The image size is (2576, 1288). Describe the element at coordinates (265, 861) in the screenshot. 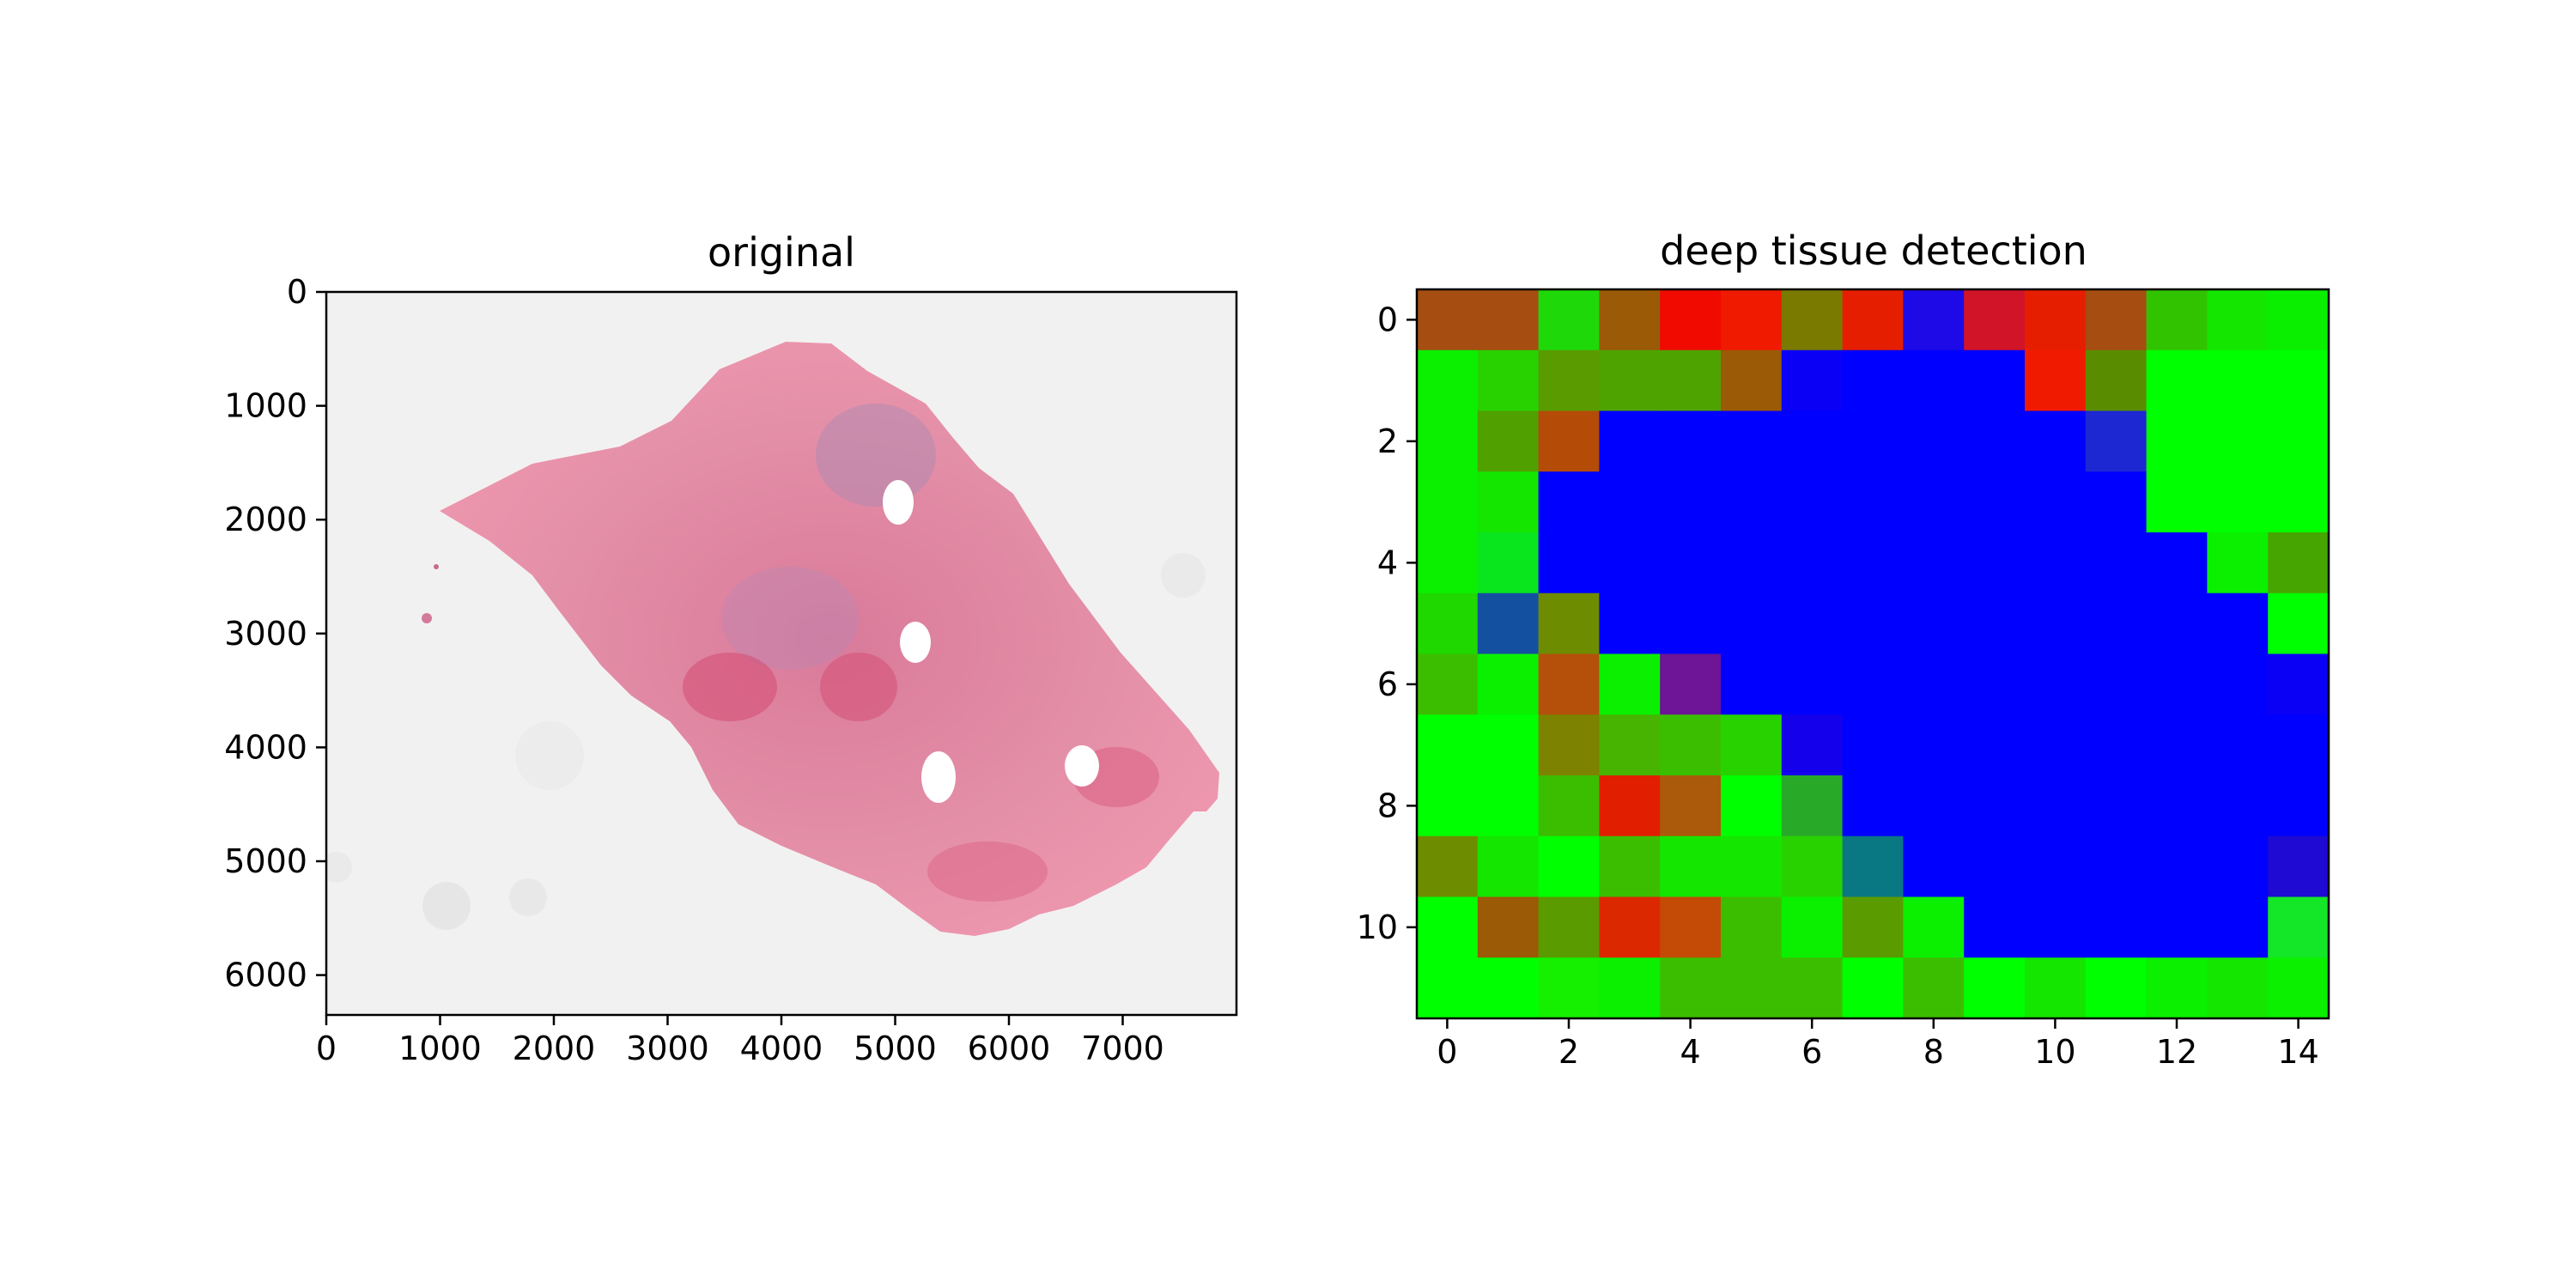

I see `original-y-tick-label: 5000` at that location.